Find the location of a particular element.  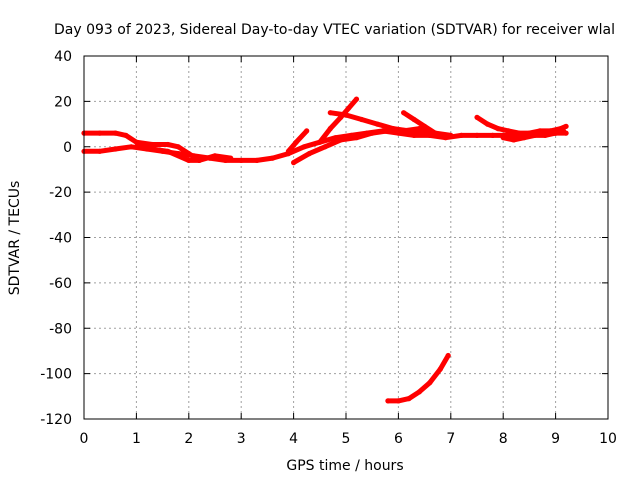

y-tick-label: 0 is located at coordinates (67, 148).